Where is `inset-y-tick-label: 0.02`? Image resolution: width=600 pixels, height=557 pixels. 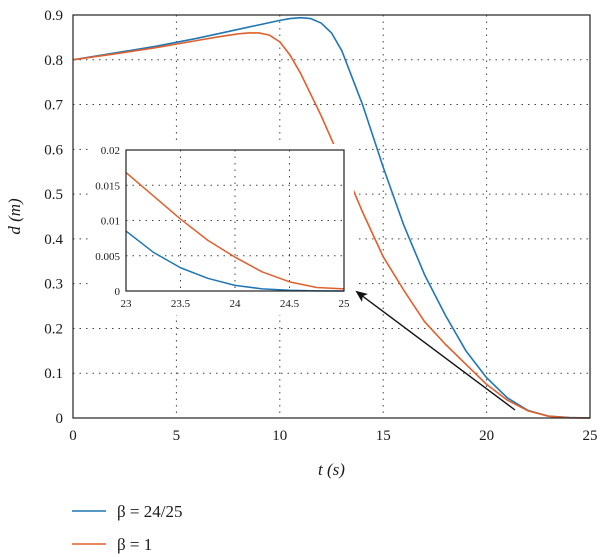 inset-y-tick-label: 0.02 is located at coordinates (110, 151).